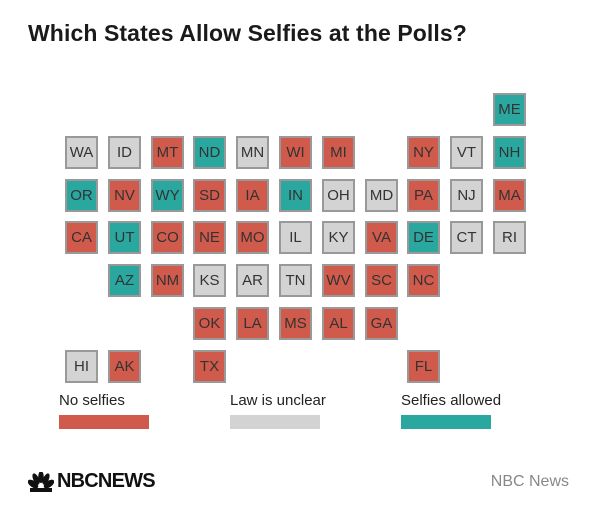  Describe the element at coordinates (423, 195) in the screenshot. I see `state-tile-pa: PA` at that location.